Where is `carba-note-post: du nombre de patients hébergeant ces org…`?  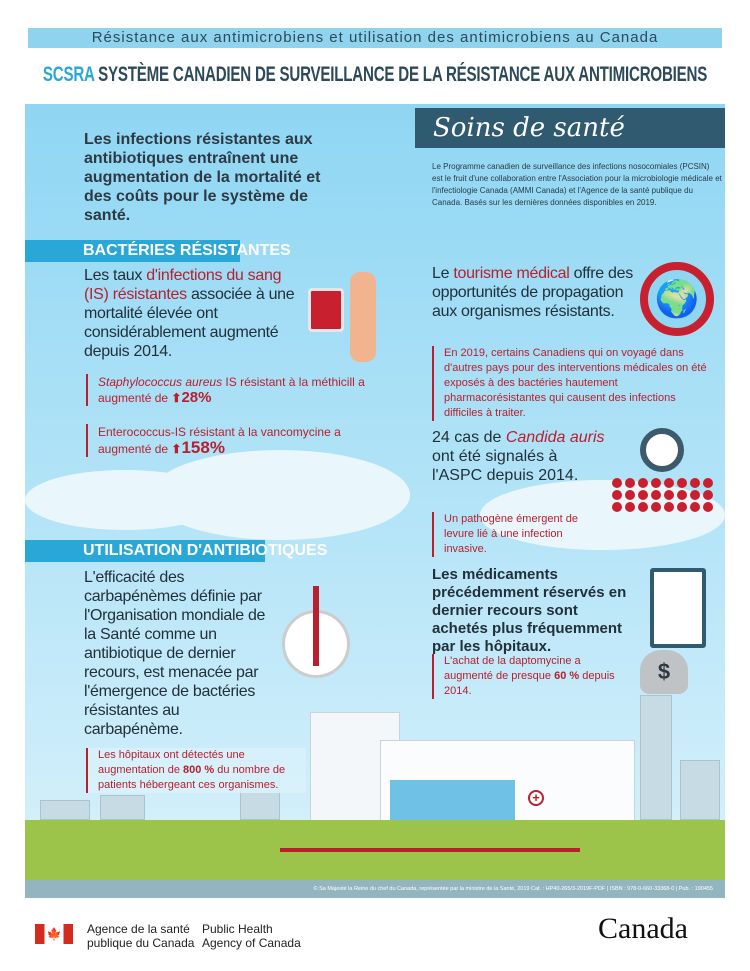 carba-note-post: du nombre de patients hébergeant ces org… is located at coordinates (192, 777).